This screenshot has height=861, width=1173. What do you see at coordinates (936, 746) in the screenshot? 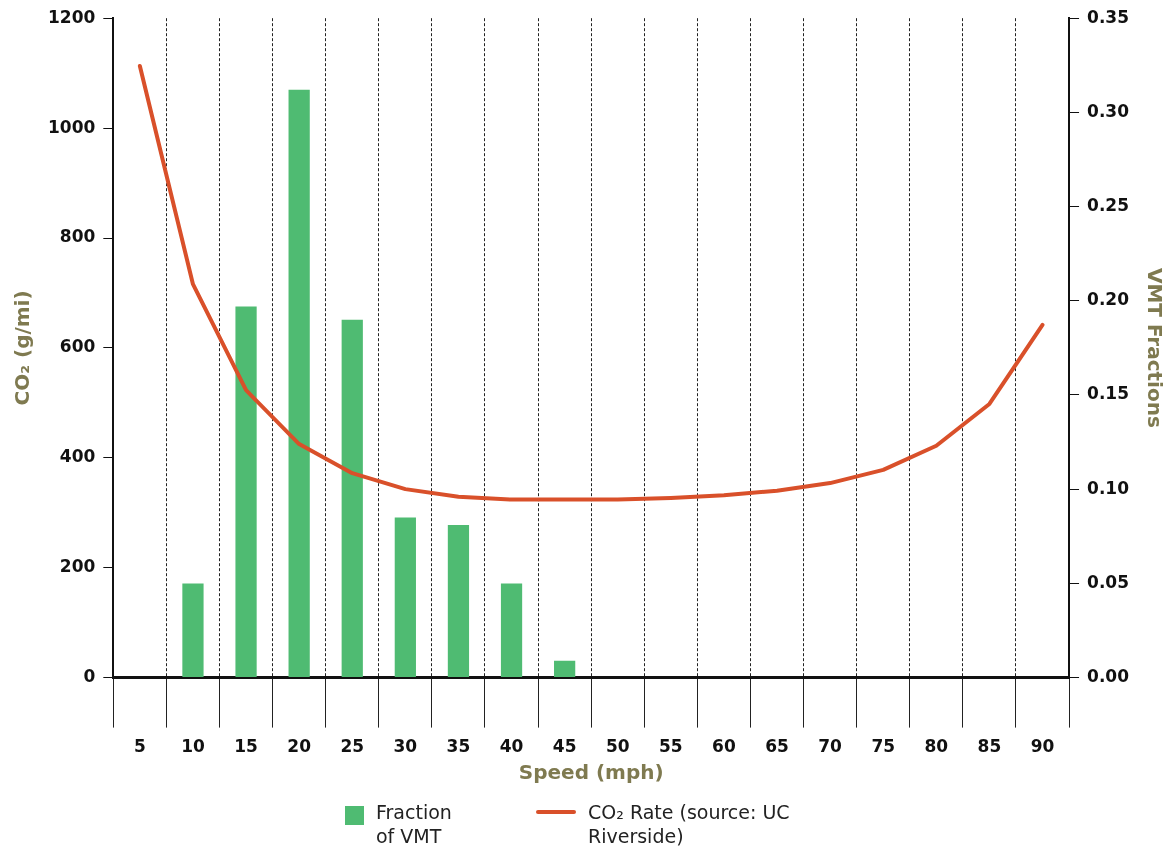
I see `x-tick-label: 80` at bounding box center [936, 746].